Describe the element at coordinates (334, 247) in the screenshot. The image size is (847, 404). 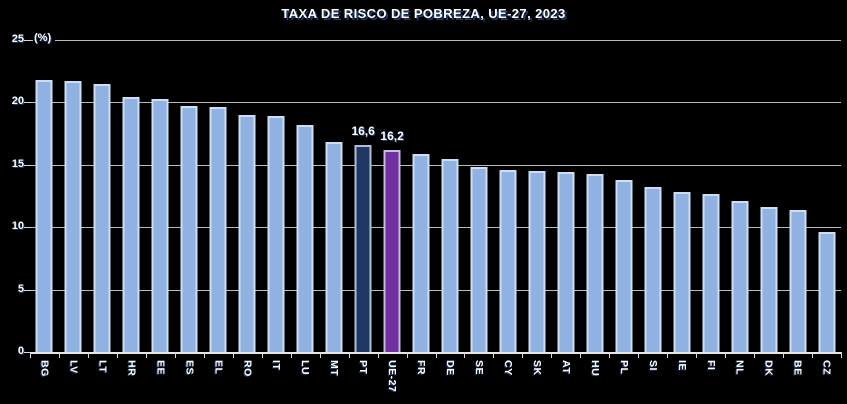
I see `bar-MT` at that location.